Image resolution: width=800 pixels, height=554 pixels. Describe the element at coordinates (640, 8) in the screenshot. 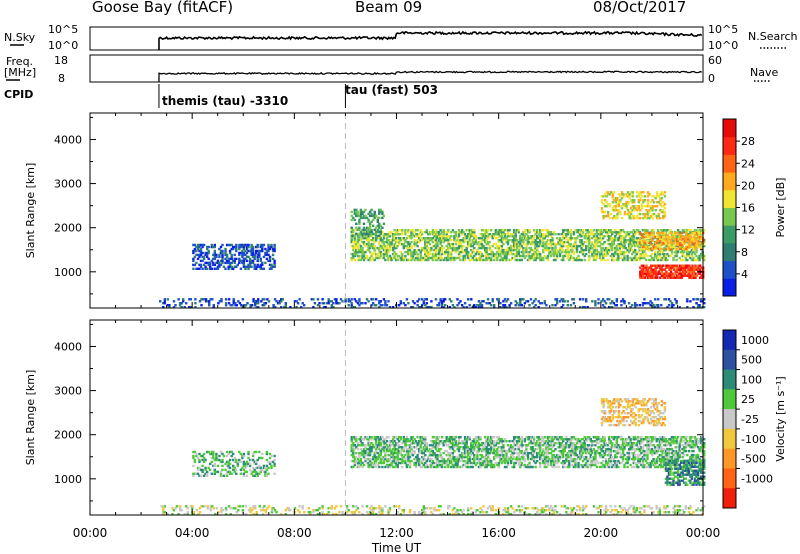

I see `date-title: 08/Oct/2017` at that location.